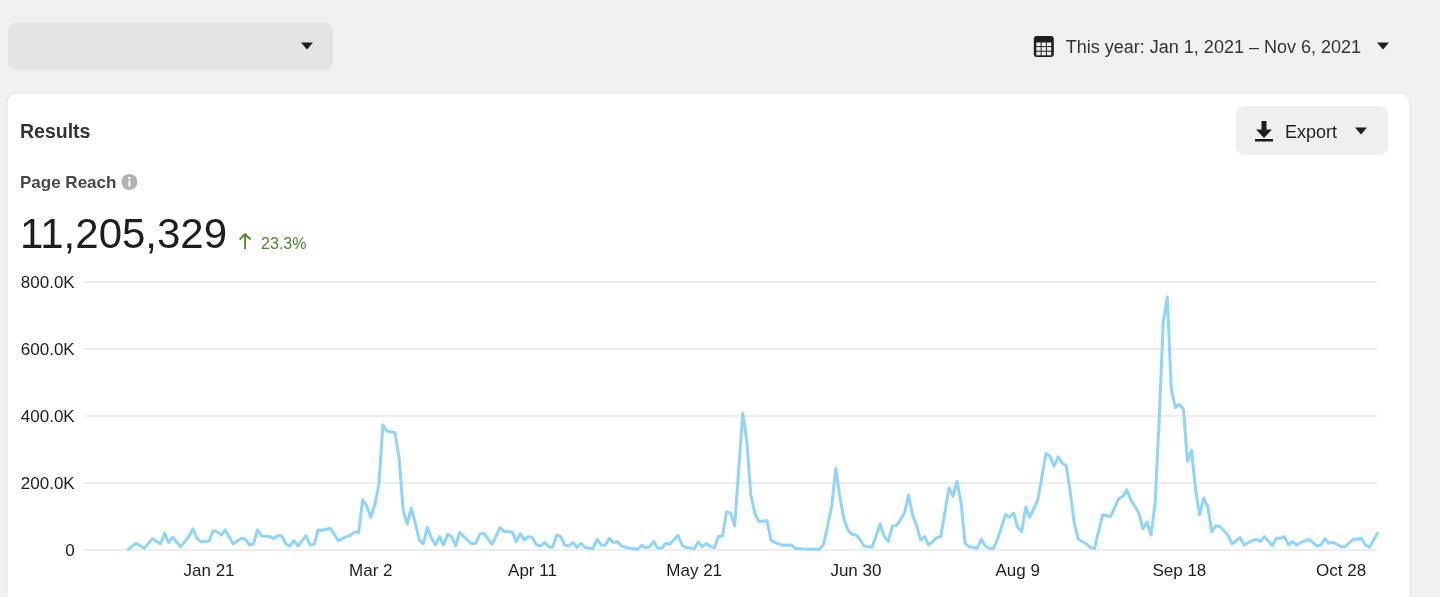 This screenshot has height=597, width=1440. What do you see at coordinates (209, 570) in the screenshot?
I see `x-tick-label: Jan 21` at bounding box center [209, 570].